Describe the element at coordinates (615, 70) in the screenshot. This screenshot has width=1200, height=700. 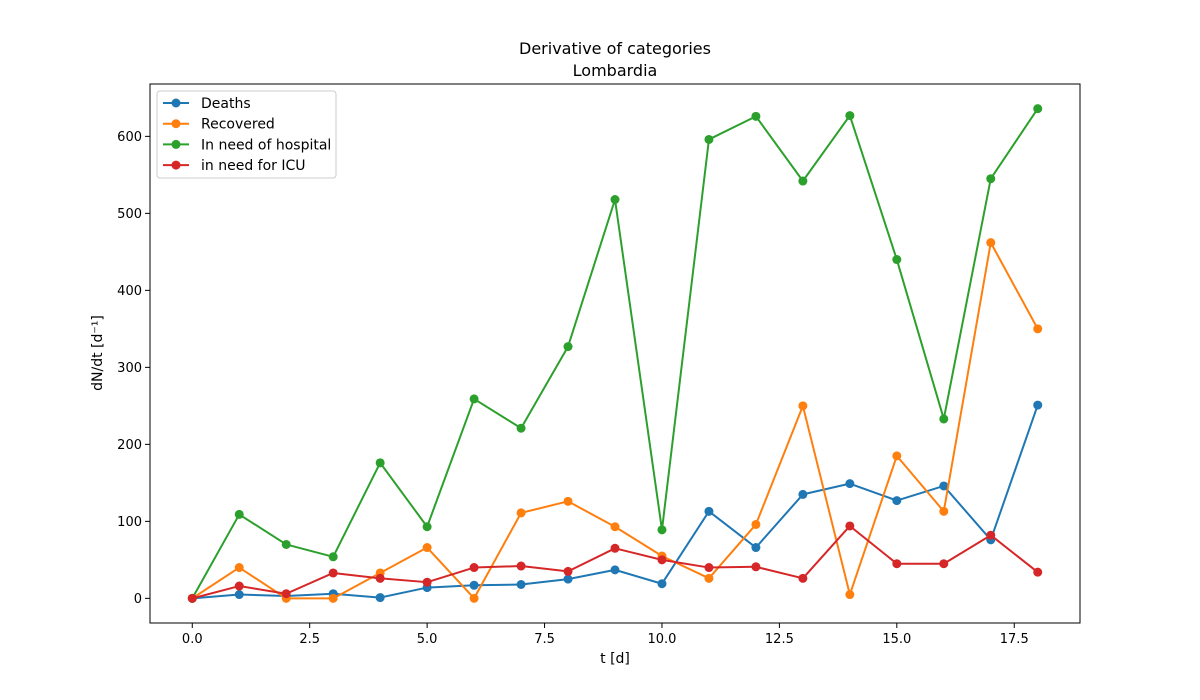
I see `chart-subtitle: Lombardia` at that location.